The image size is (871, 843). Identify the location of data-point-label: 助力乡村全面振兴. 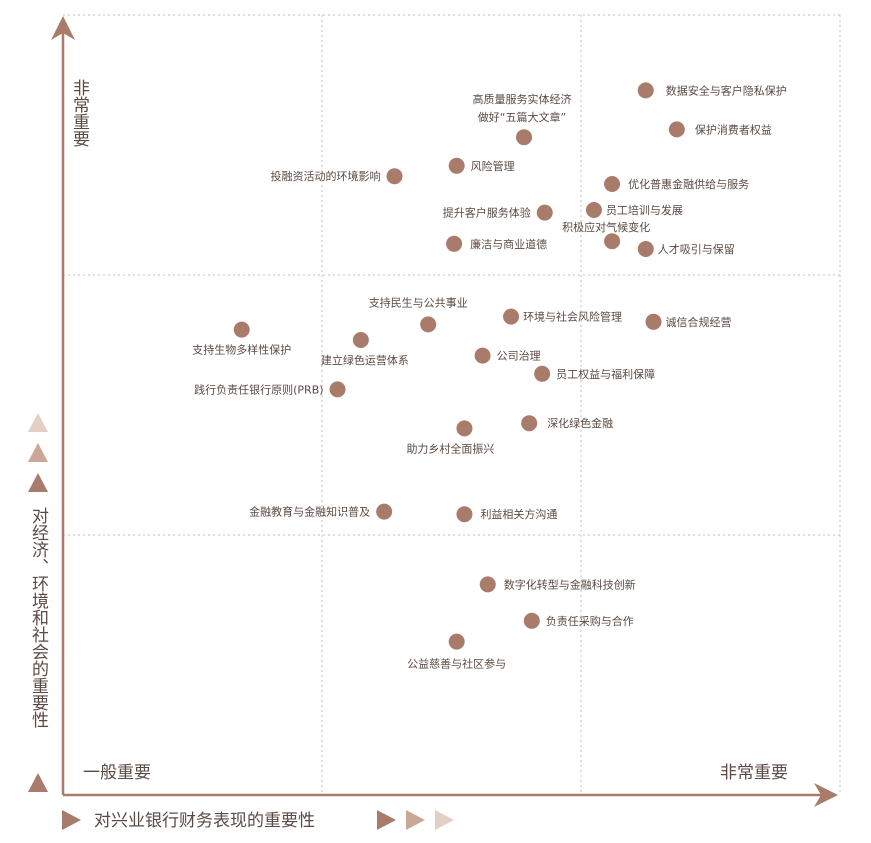
(450, 448).